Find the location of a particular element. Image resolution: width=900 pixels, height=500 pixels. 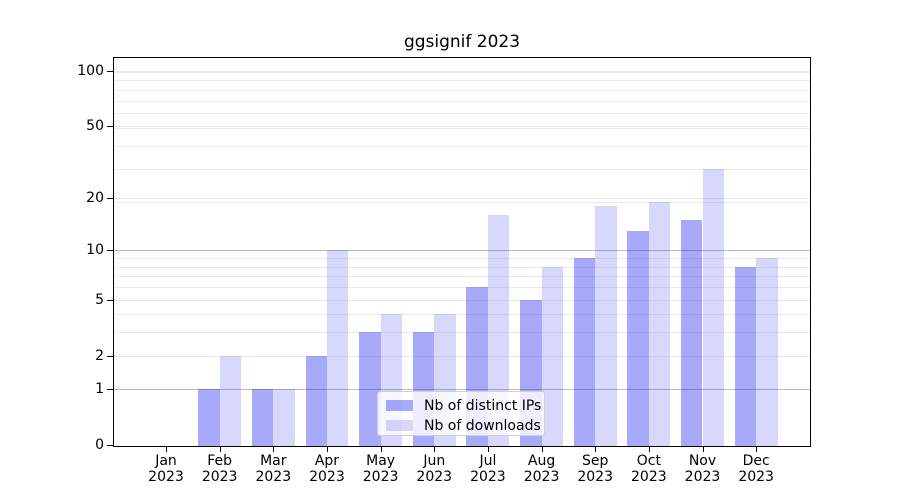

legend-item-distinct-ips: Nb of distinct IPs is located at coordinates (465, 405).